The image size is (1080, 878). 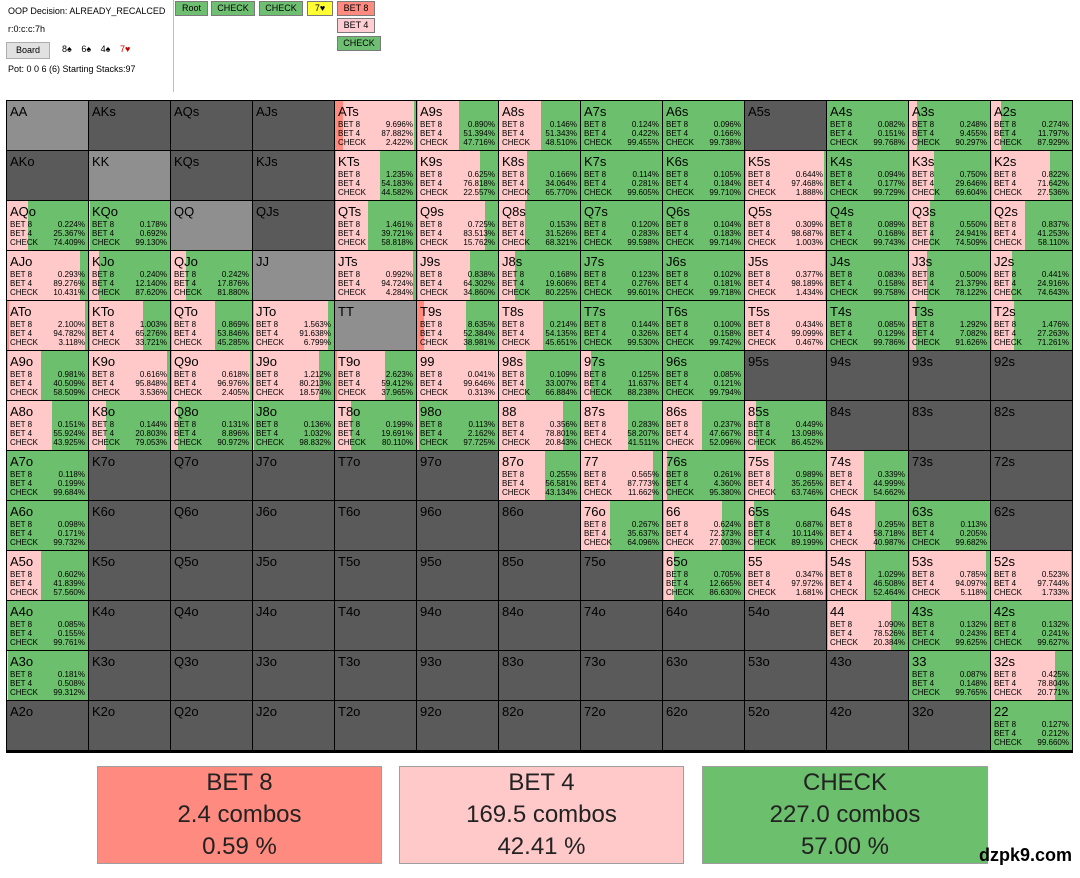 I want to click on hand-cell: 75o, so click(x=621, y=575).